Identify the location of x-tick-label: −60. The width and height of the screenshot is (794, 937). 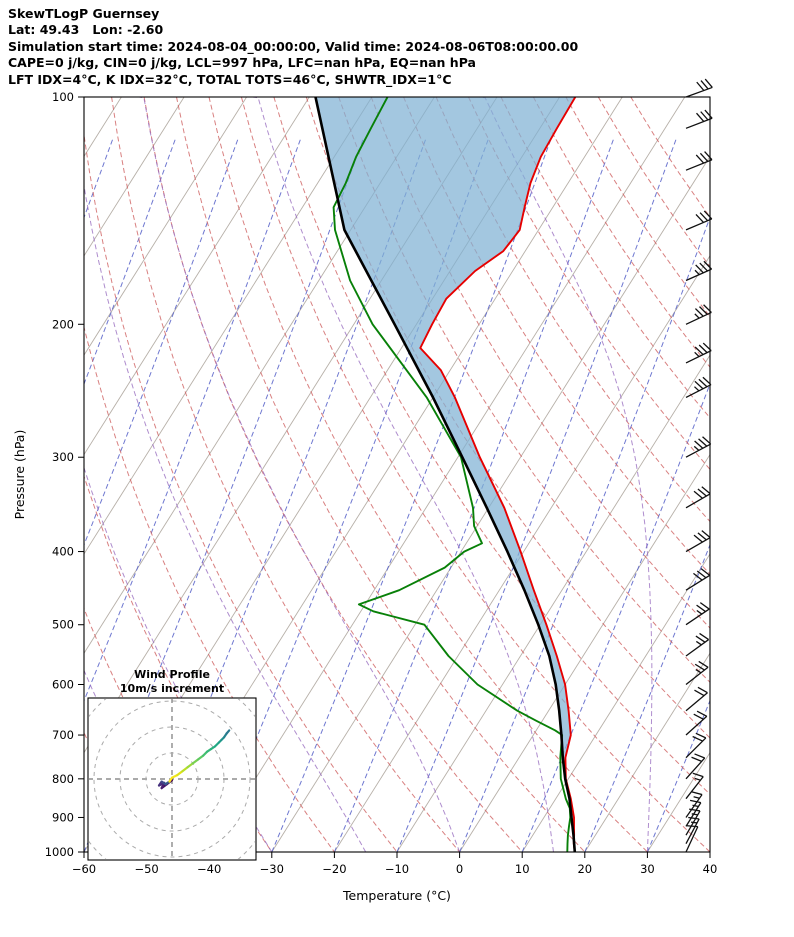
(84, 869).